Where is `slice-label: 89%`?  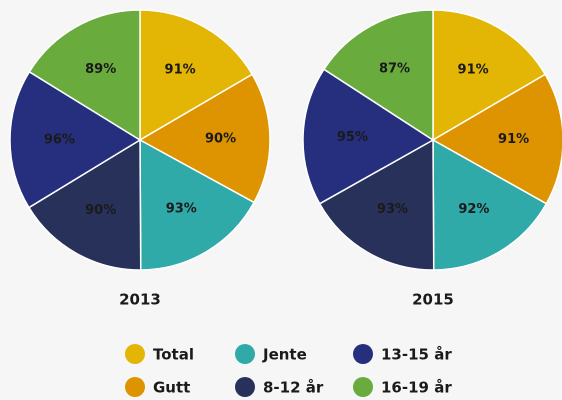 slice-label: 89% is located at coordinates (100, 69).